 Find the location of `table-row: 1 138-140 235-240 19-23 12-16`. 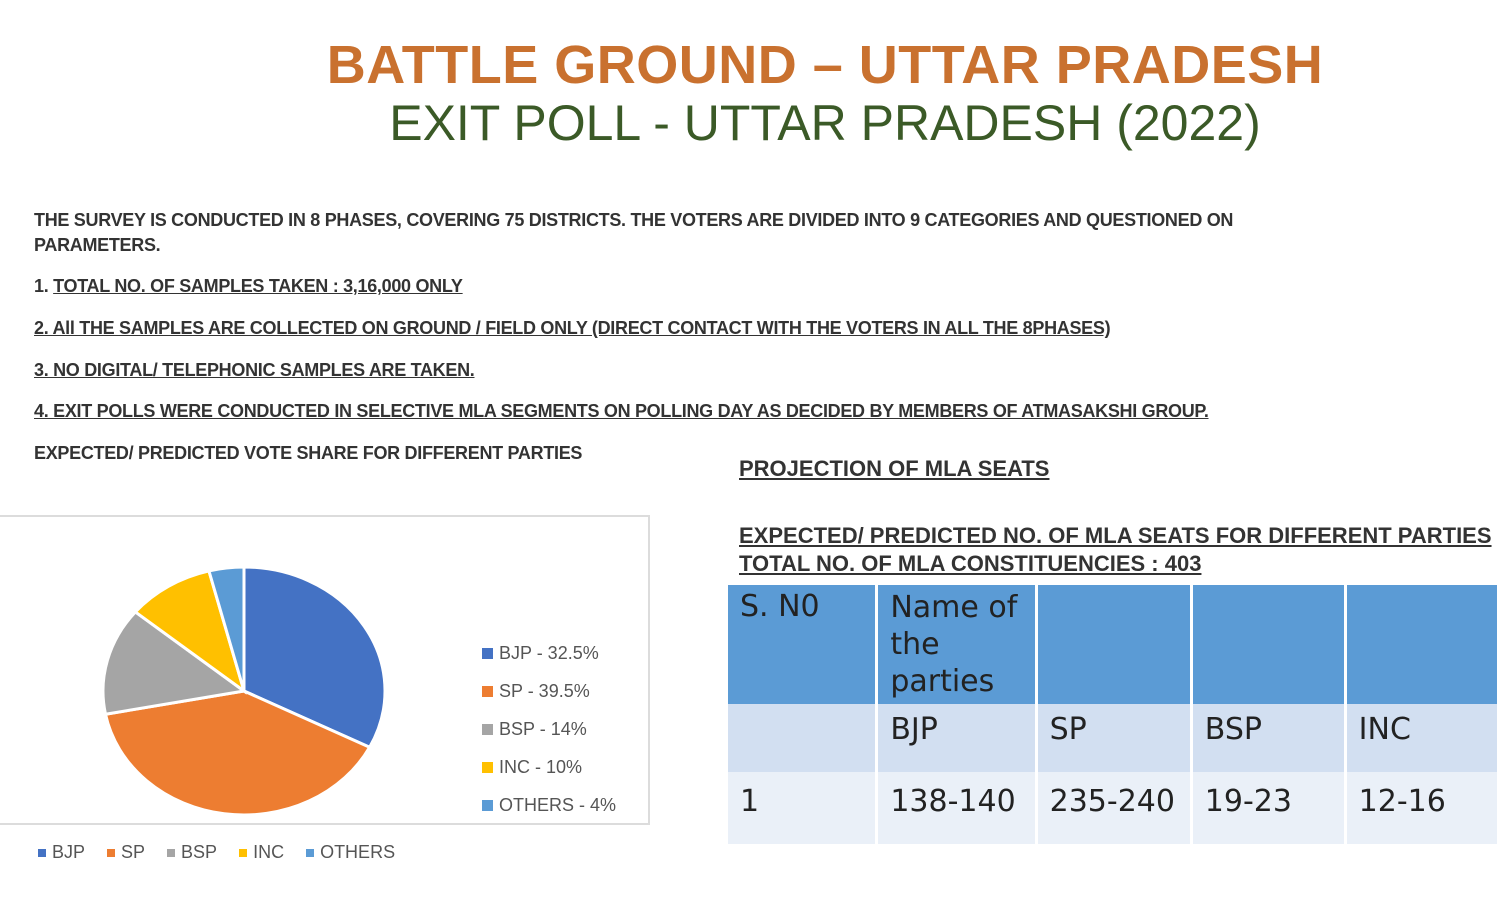

table-row: 1 138-140 235-240 19-23 12-16 is located at coordinates (1112, 808).